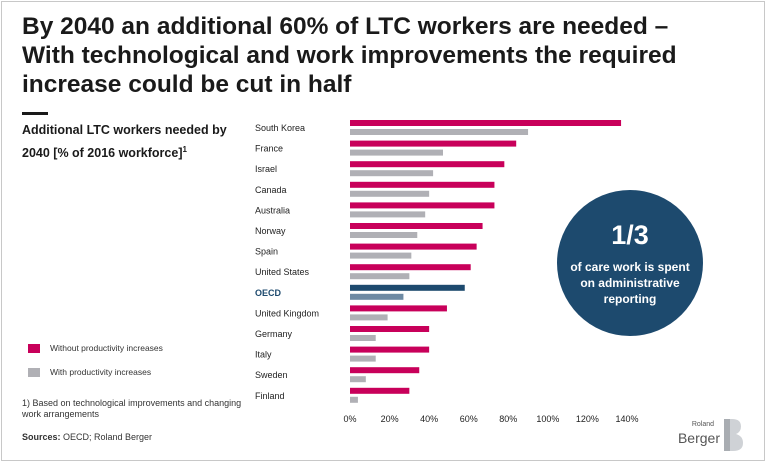  Describe the element at coordinates (34, 372) in the screenshot. I see `legend-swatch-with` at that location.